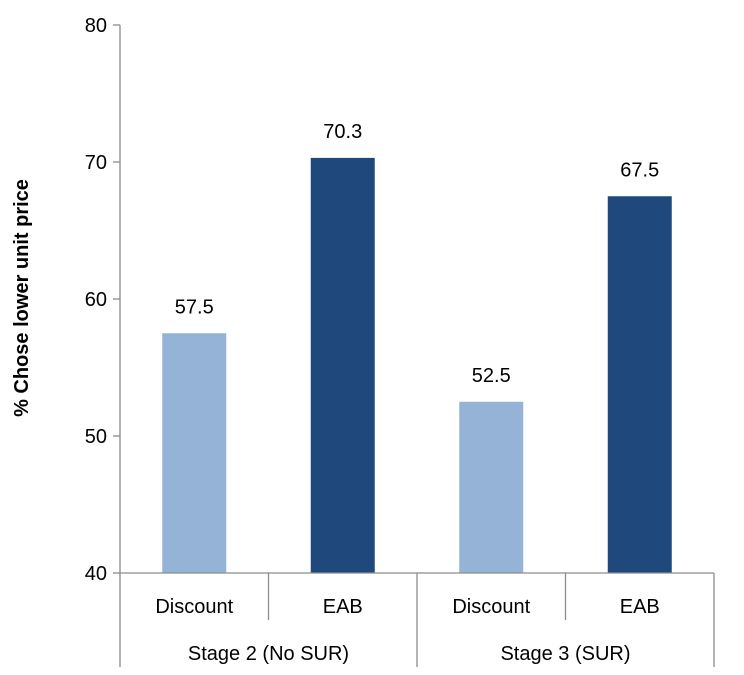 Image resolution: width=744 pixels, height=675 pixels. Describe the element at coordinates (268, 654) in the screenshot. I see `group-label: Stage 2 (No SUR)` at that location.